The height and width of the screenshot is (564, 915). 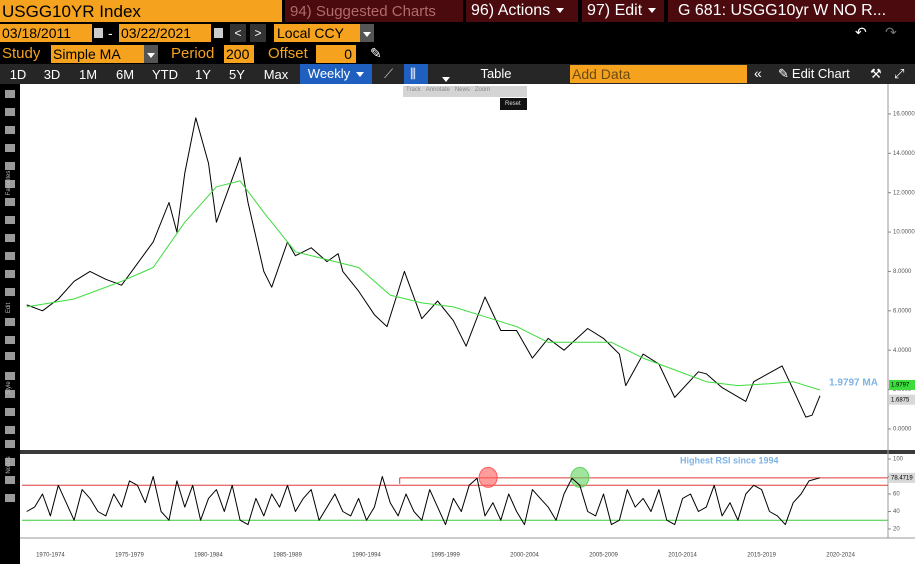 I want to click on range-button: Max, so click(x=276, y=74).